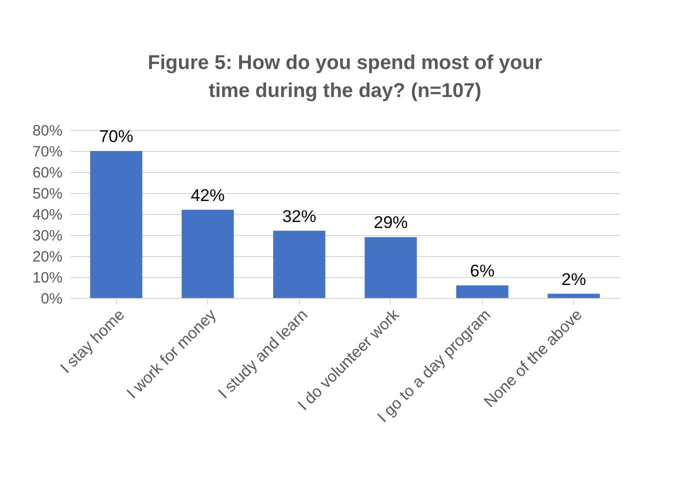  I want to click on y-tick-label: 60%, so click(47, 173).